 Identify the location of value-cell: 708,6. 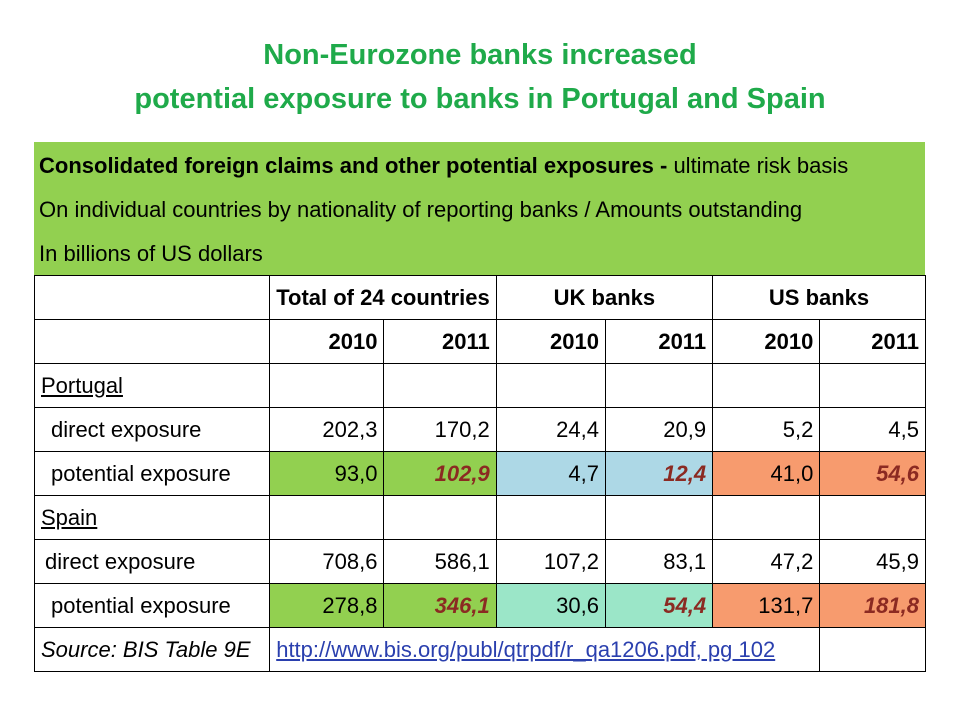
(327, 561).